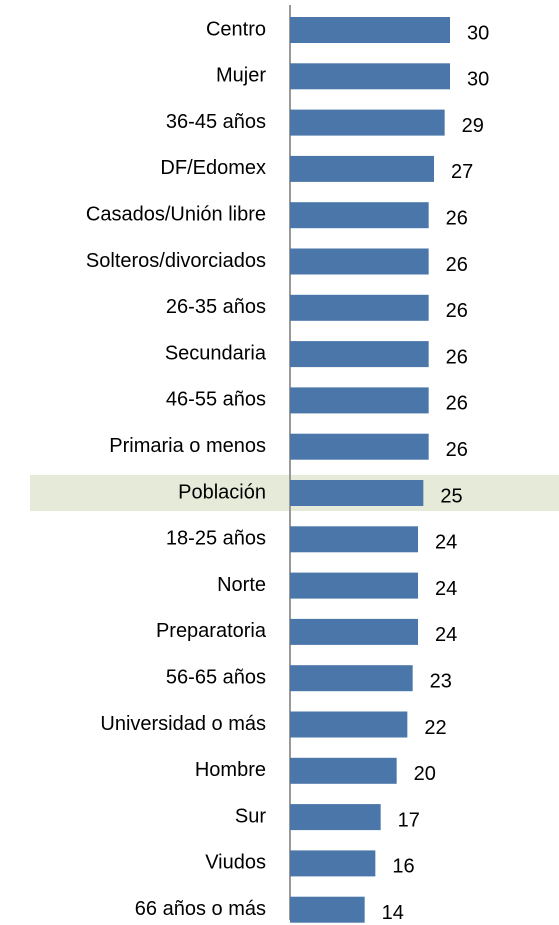  What do you see at coordinates (441, 681) in the screenshot?
I see `value-label: 23` at bounding box center [441, 681].